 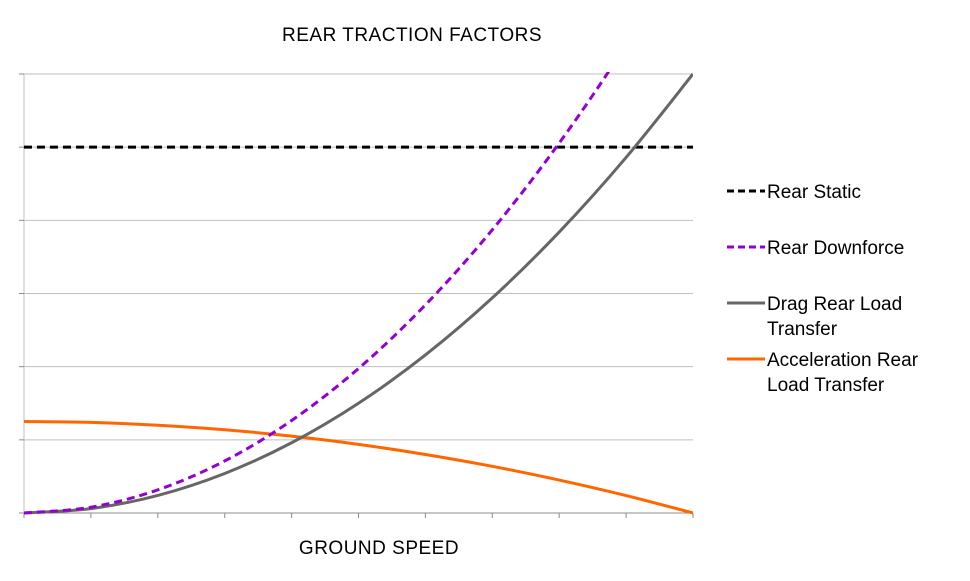 I want to click on legend-label-acceleration-rear-load-transfer: Acceleration Rear Load Transfer, so click(x=843, y=373).